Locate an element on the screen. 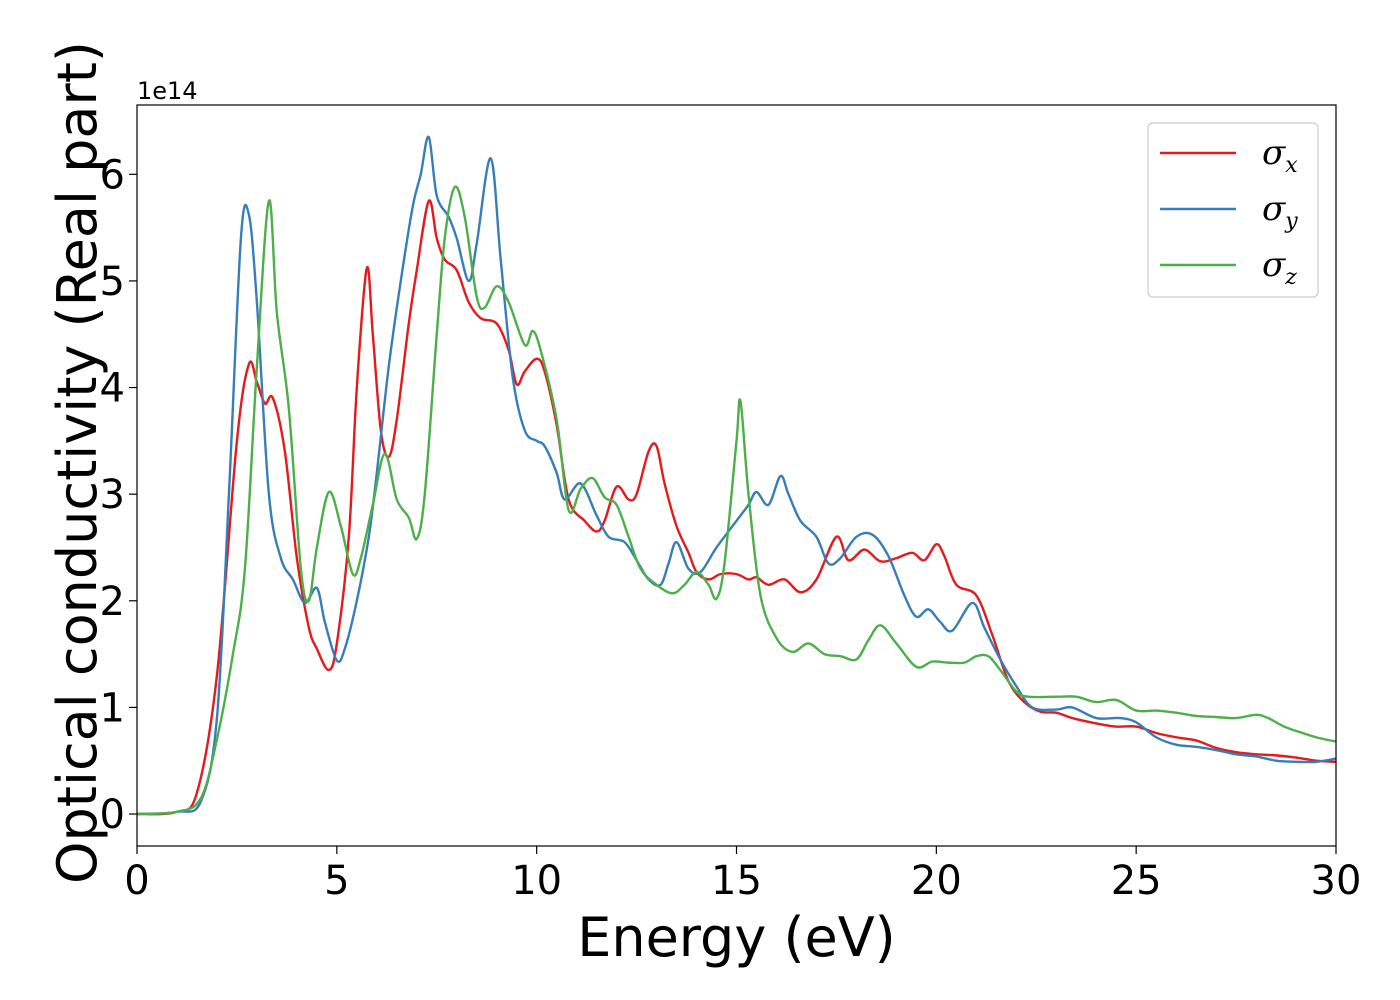 Image resolution: width=1400 pixels, height=1000 pixels. y-axis-label: Optical conductivity (Real part) is located at coordinates (77, 462).